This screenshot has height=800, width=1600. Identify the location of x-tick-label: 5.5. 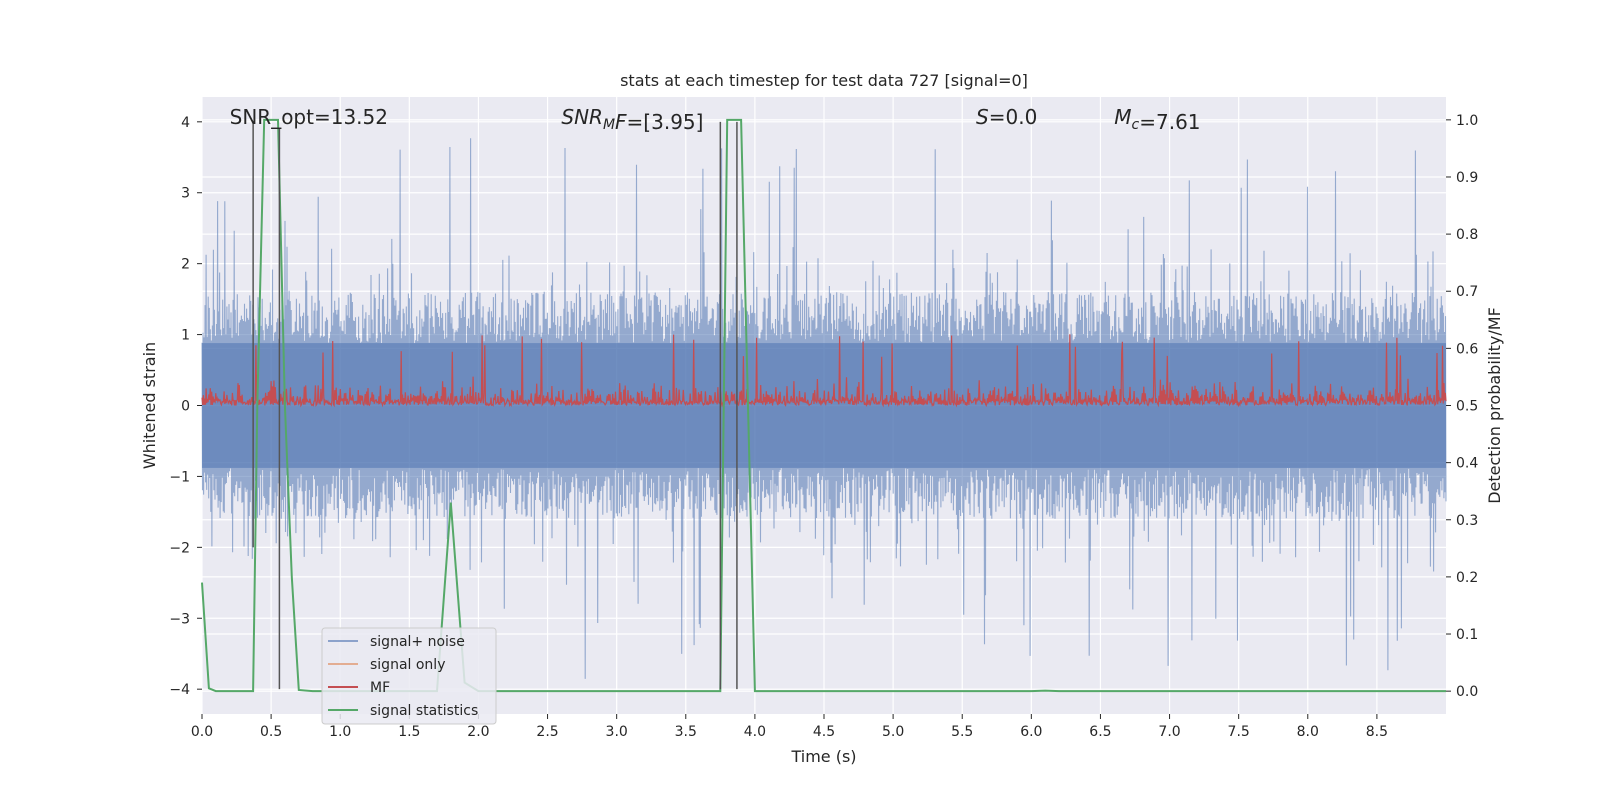
(962, 732).